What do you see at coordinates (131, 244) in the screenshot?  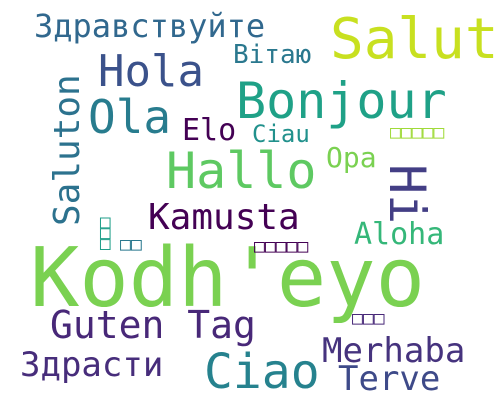 I see `word-cjk-3: □□` at bounding box center [131, 244].